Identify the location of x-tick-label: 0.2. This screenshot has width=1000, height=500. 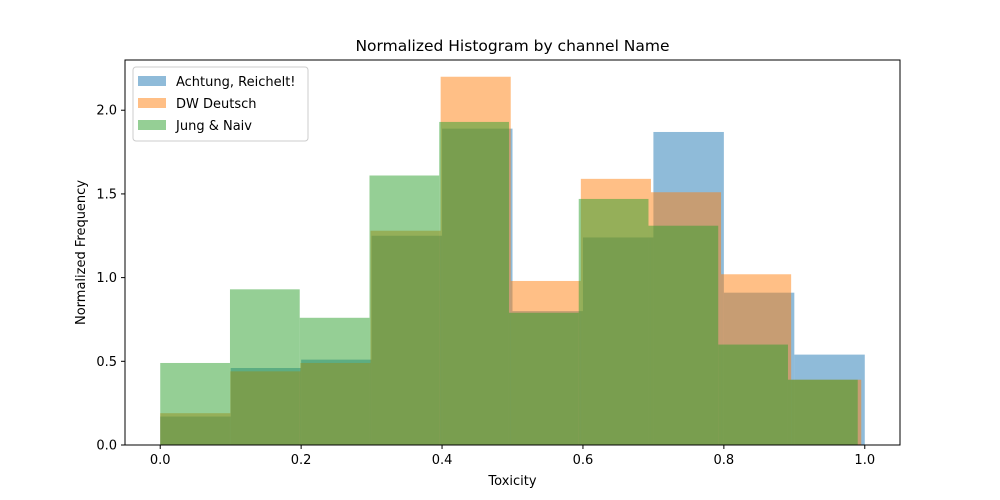
(301, 460).